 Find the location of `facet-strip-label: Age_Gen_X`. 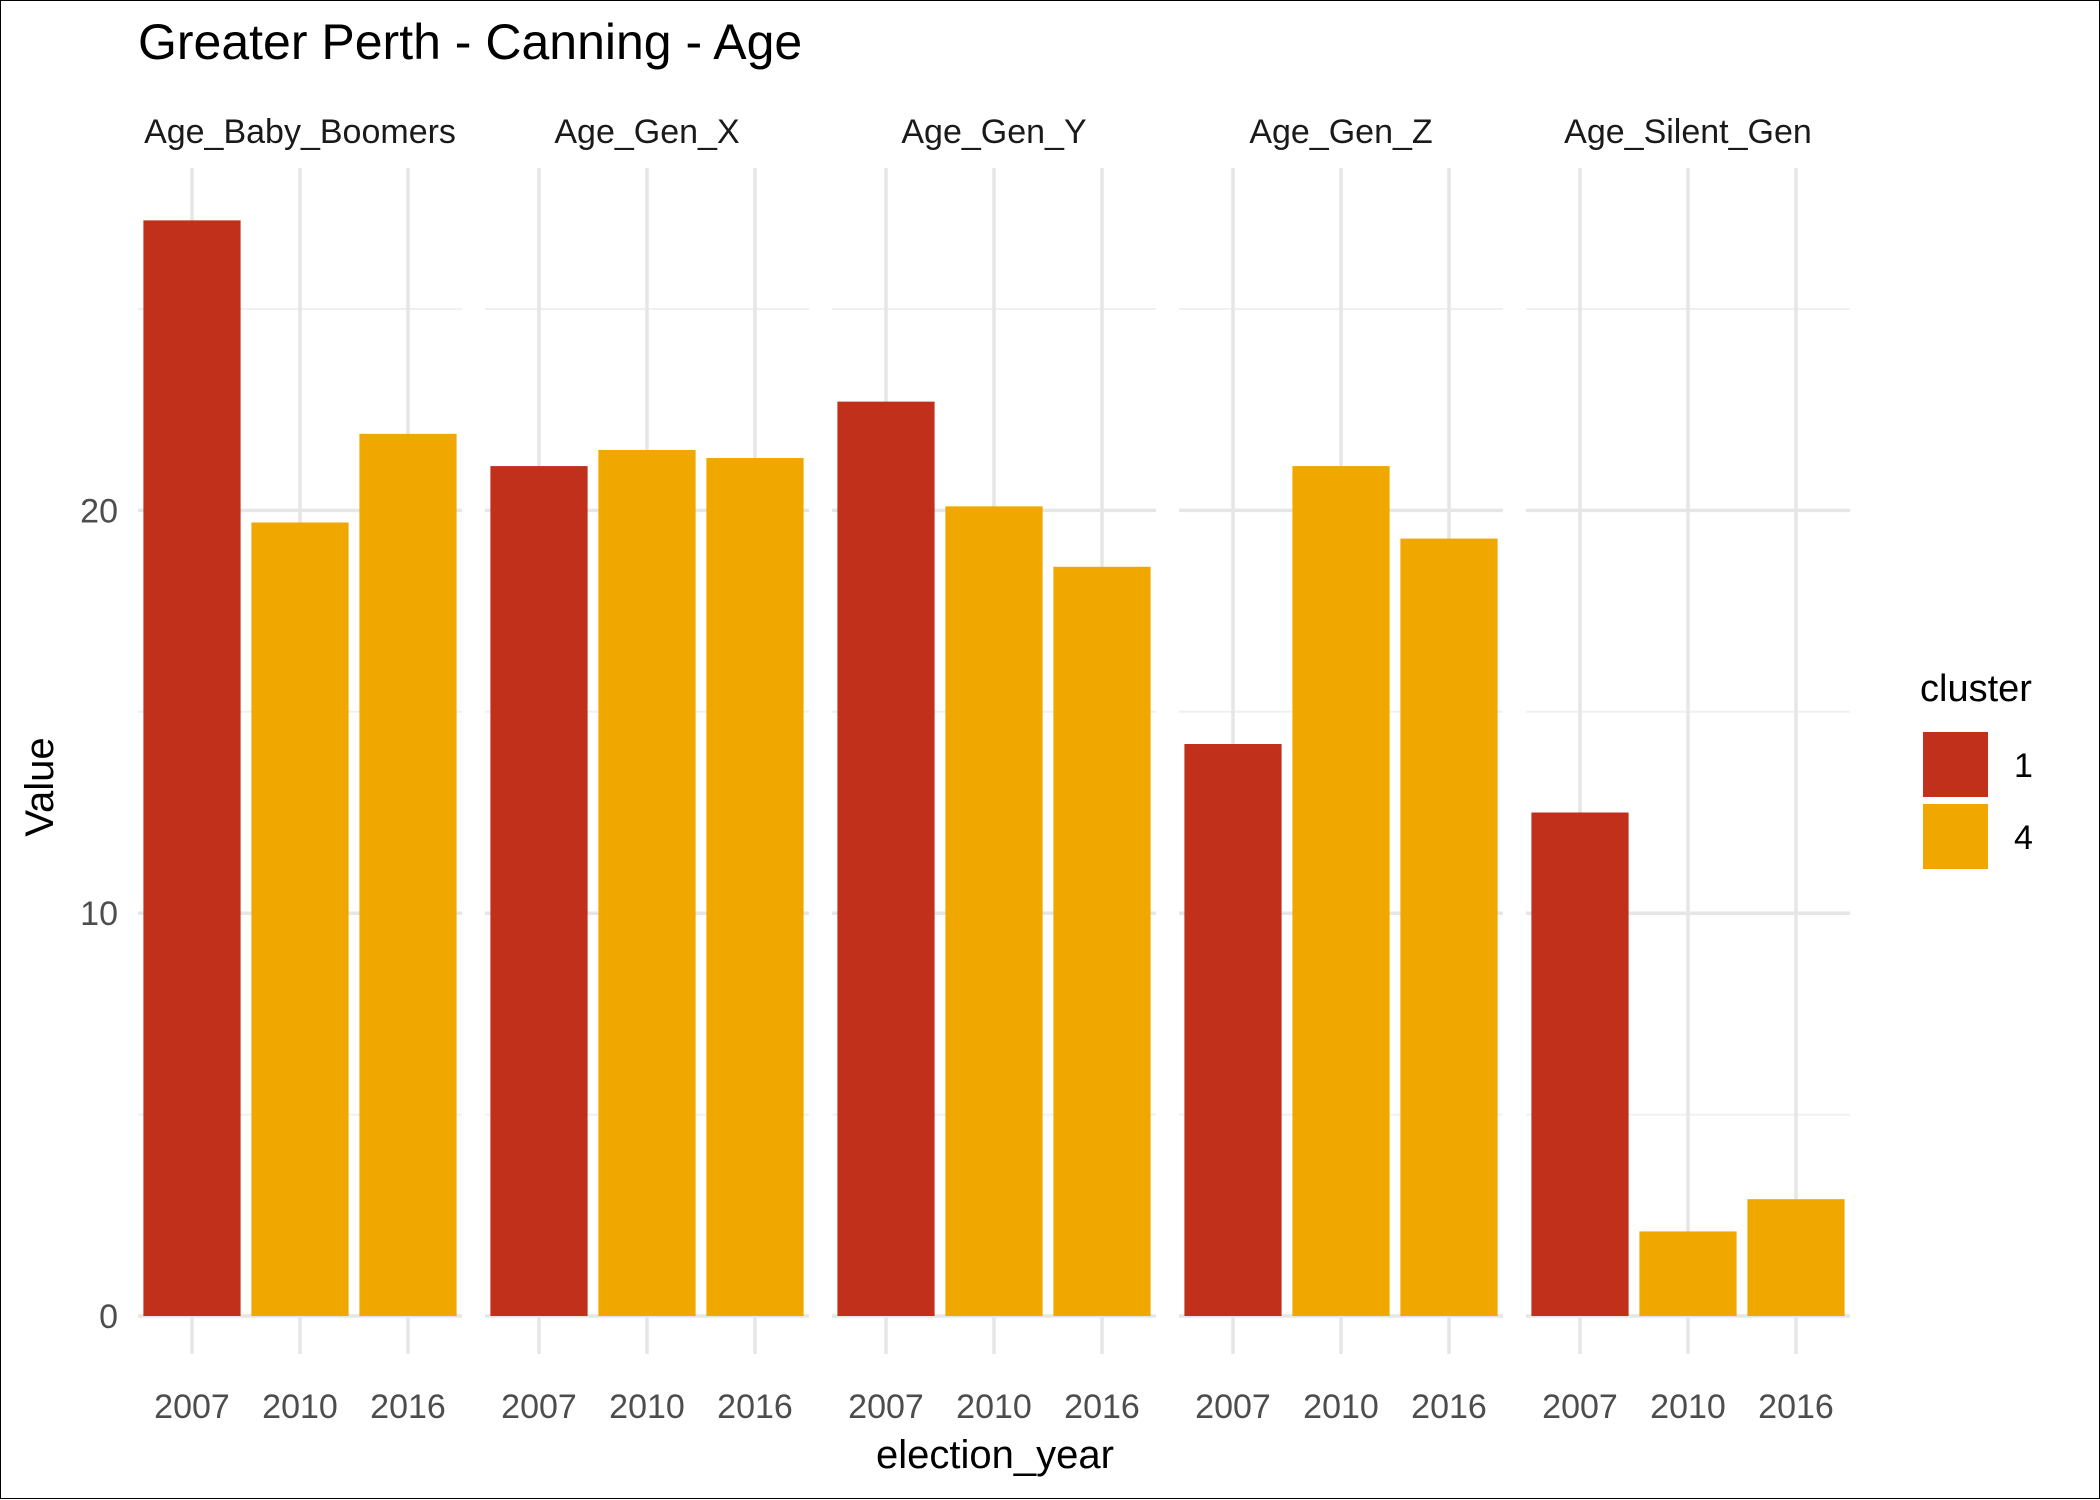

facet-strip-label: Age_Gen_X is located at coordinates (646, 132).